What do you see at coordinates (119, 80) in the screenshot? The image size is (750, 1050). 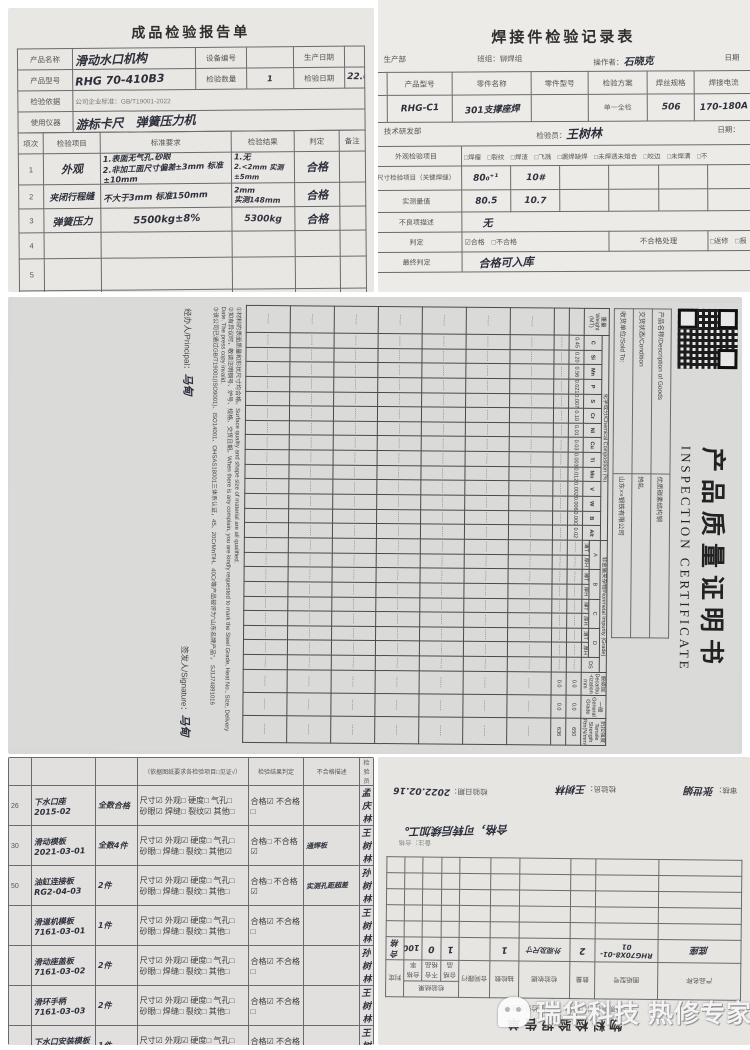 I see `field-value: RHG 70-410B3` at bounding box center [119, 80].